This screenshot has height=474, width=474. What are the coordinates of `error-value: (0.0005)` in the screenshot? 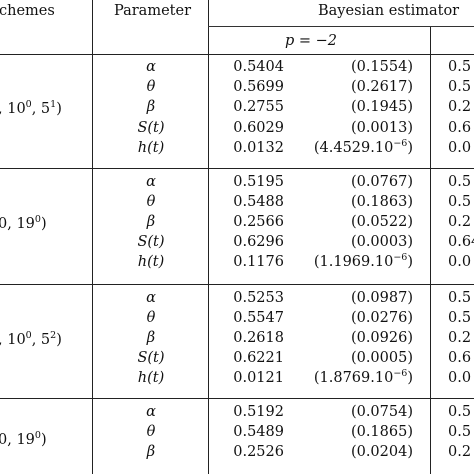 It's located at (381, 358).